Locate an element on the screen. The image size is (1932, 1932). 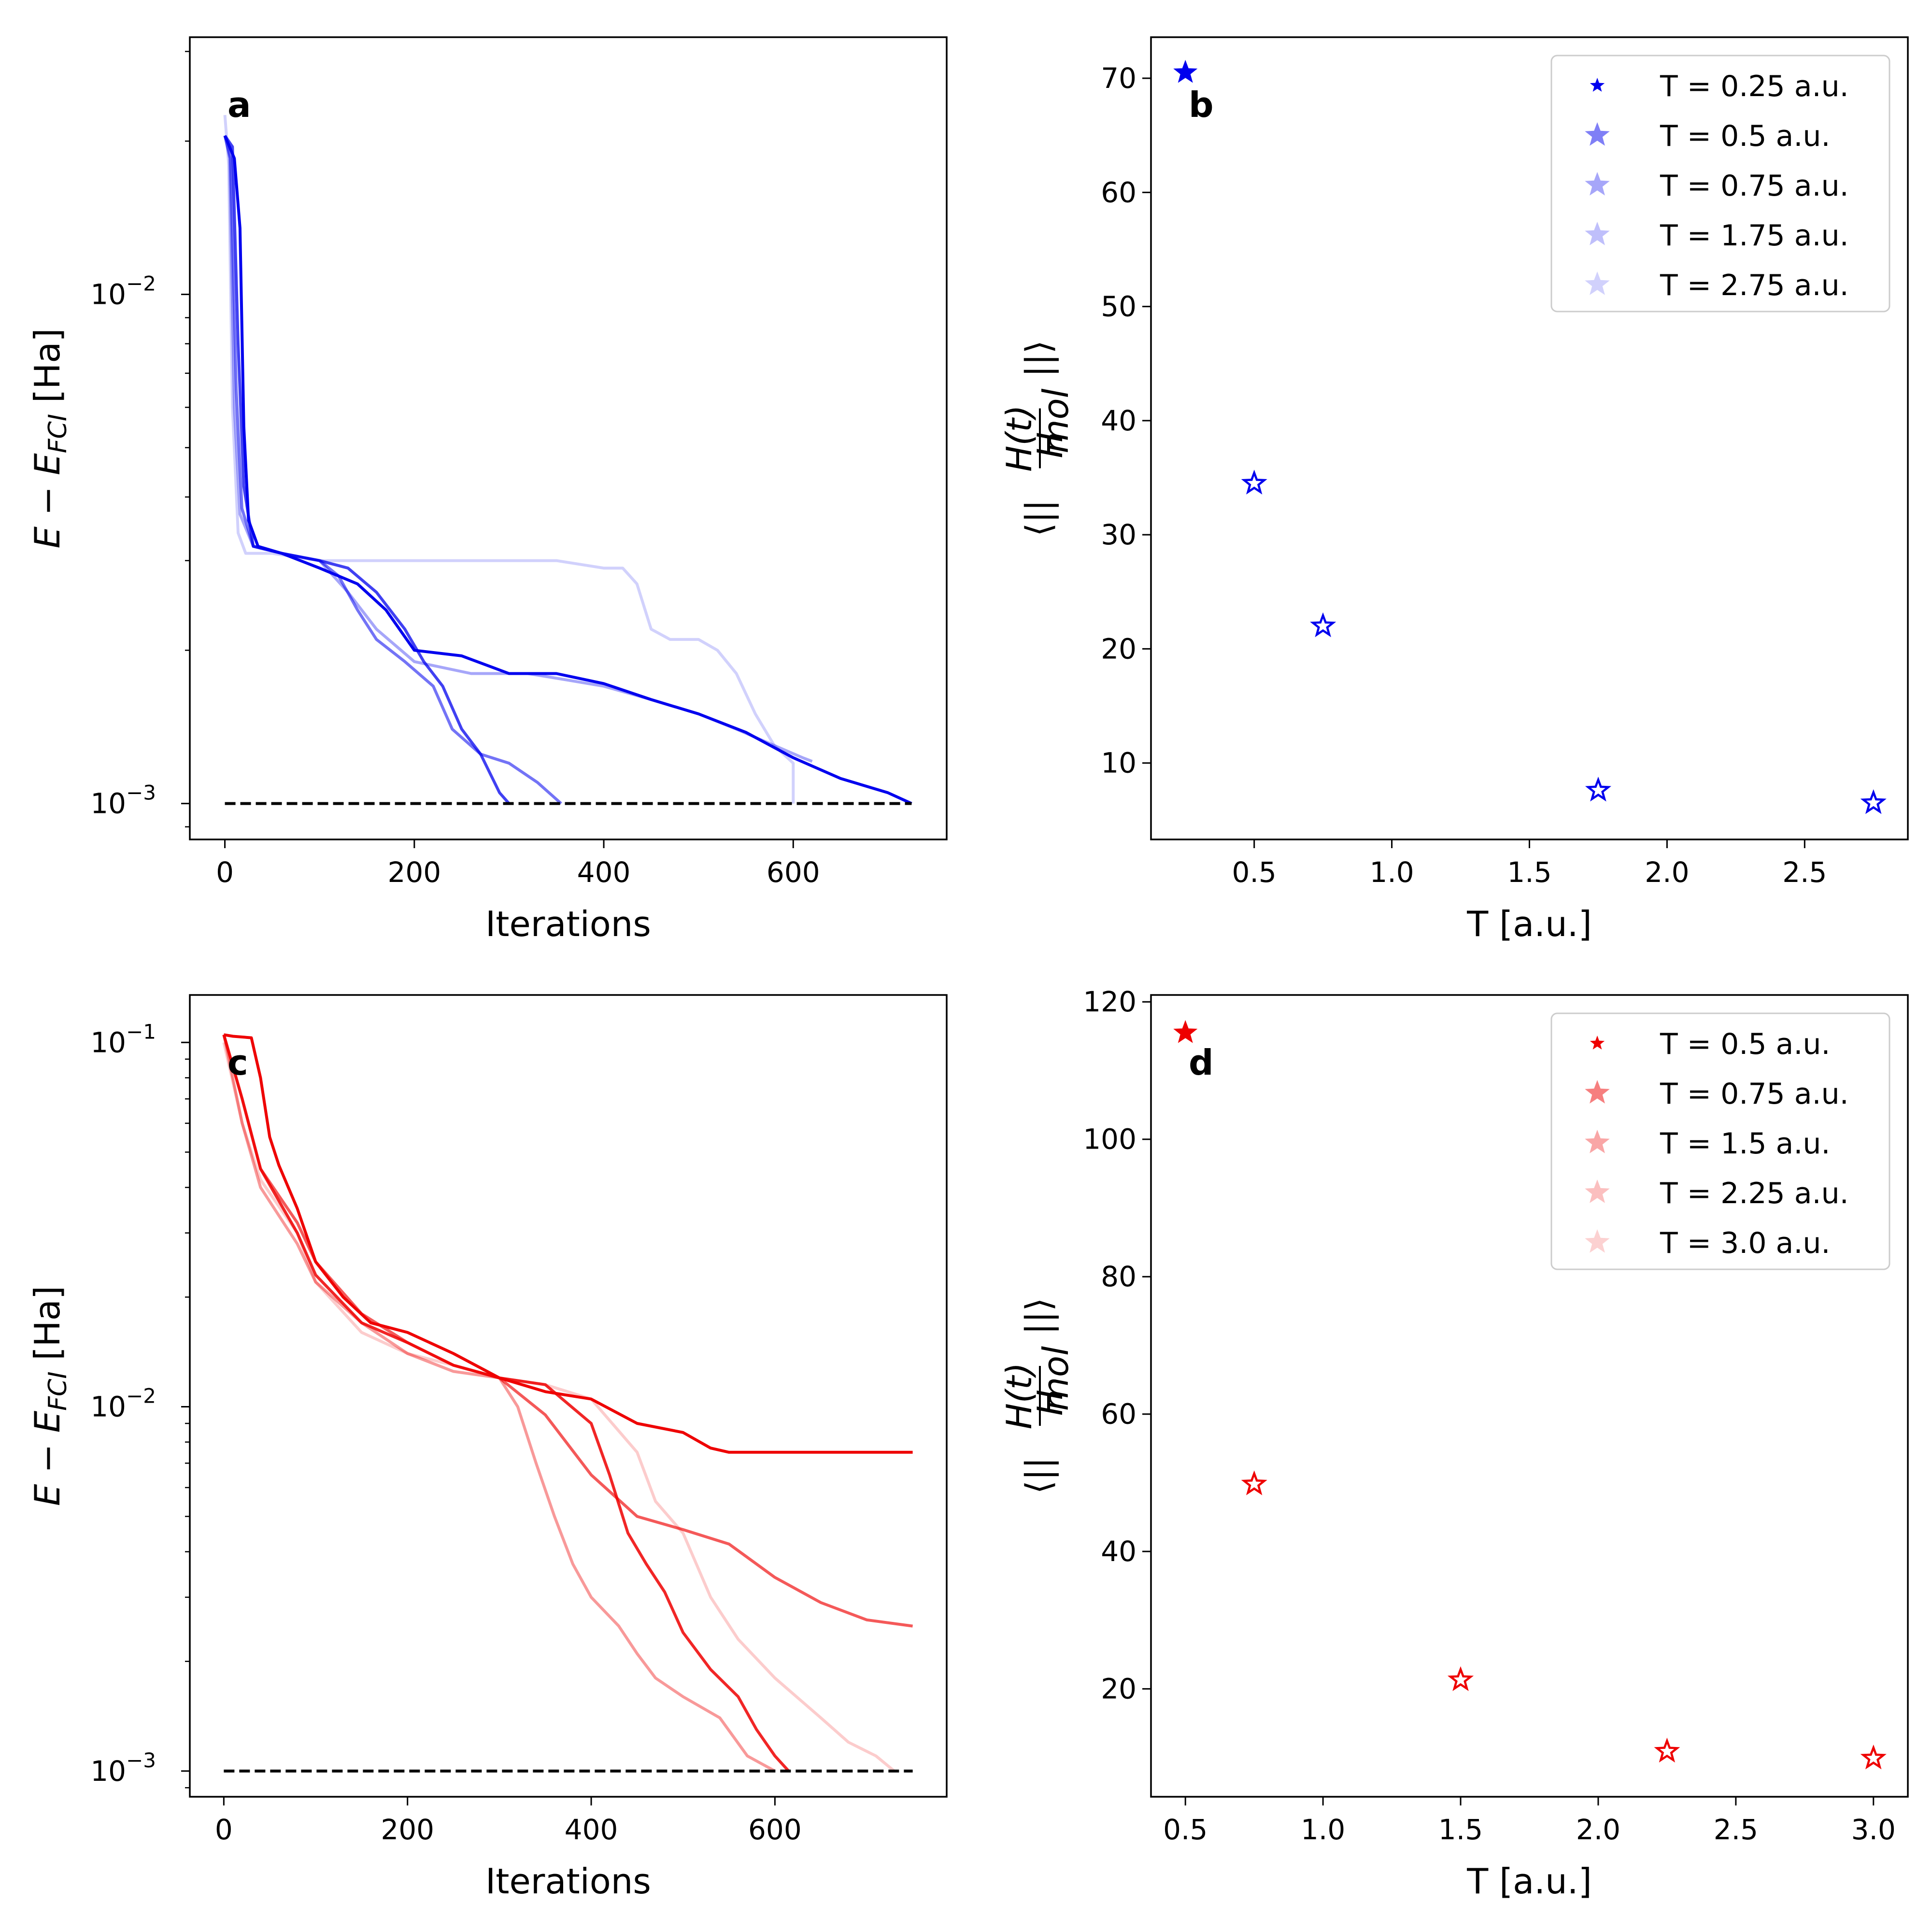
y-tick-label: 70 is located at coordinates (1118, 78).